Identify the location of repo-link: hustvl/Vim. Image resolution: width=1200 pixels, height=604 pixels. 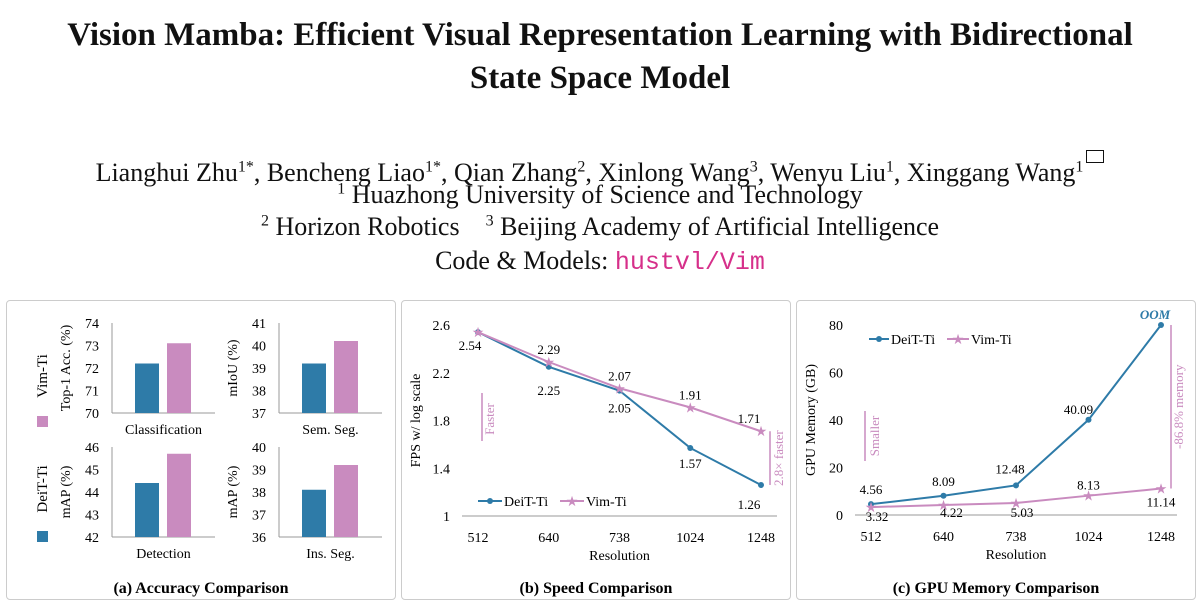
(689, 262).